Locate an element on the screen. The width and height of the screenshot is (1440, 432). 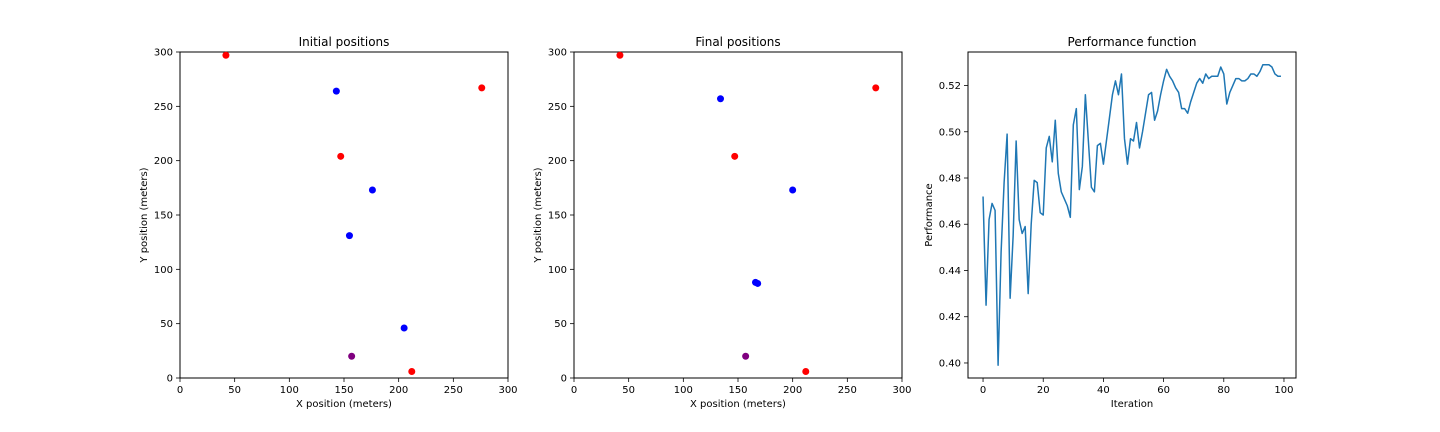
y-tick-label: 0.52 is located at coordinates (950, 86).